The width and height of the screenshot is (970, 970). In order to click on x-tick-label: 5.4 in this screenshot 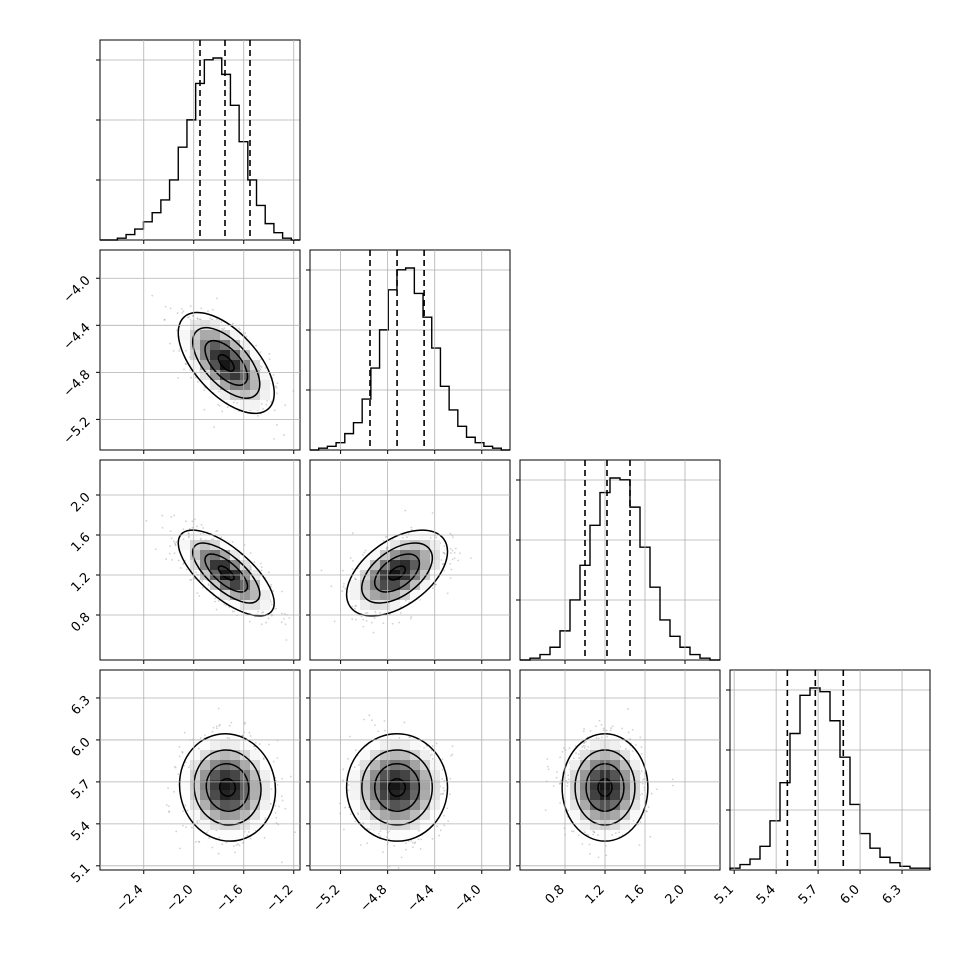, I will do `click(766, 894)`.